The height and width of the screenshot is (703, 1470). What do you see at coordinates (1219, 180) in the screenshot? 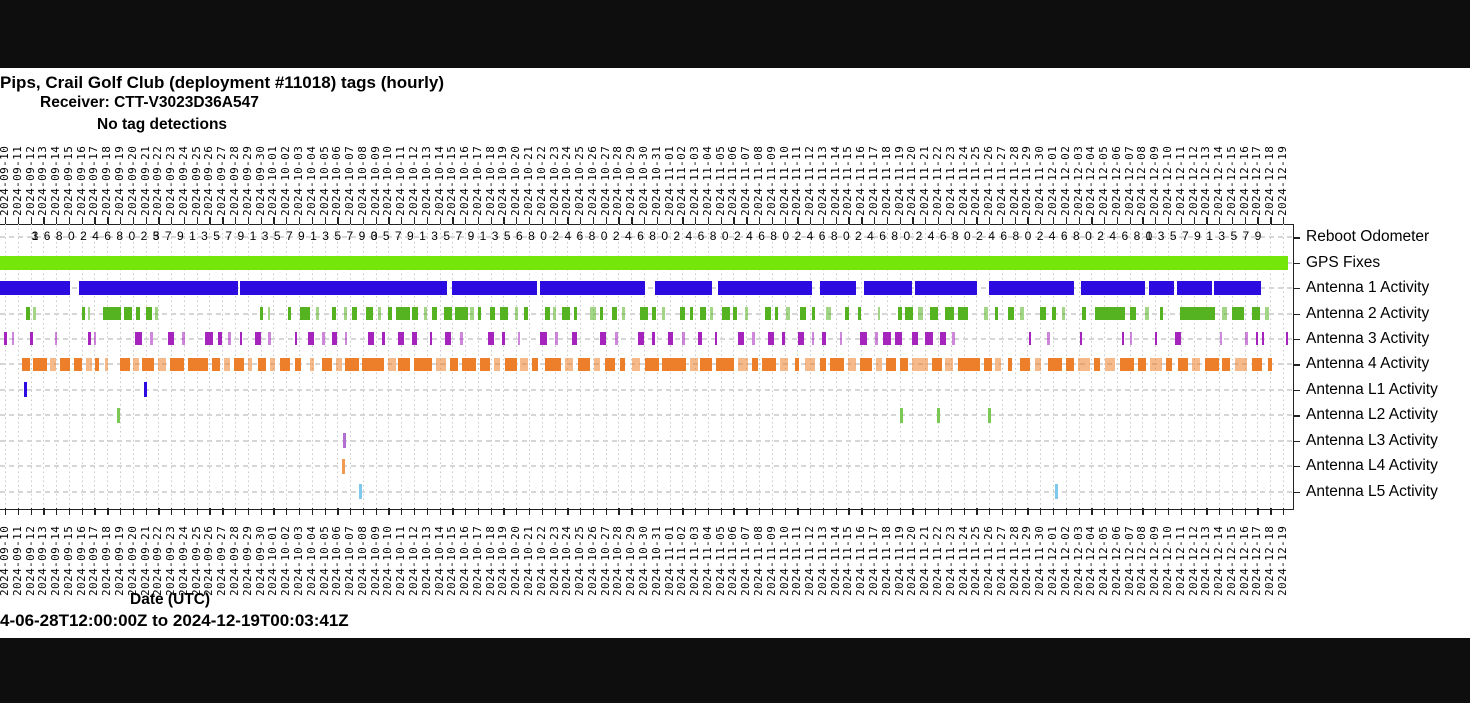
I see `x-axis-date-label-top: 2024-12-14` at bounding box center [1219, 180].